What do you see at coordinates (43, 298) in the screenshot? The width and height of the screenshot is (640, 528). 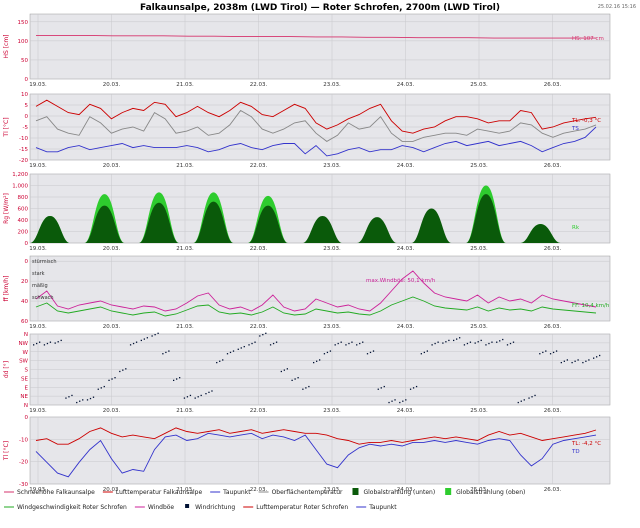 I see `wind-band-label: schwach` at bounding box center [43, 298].